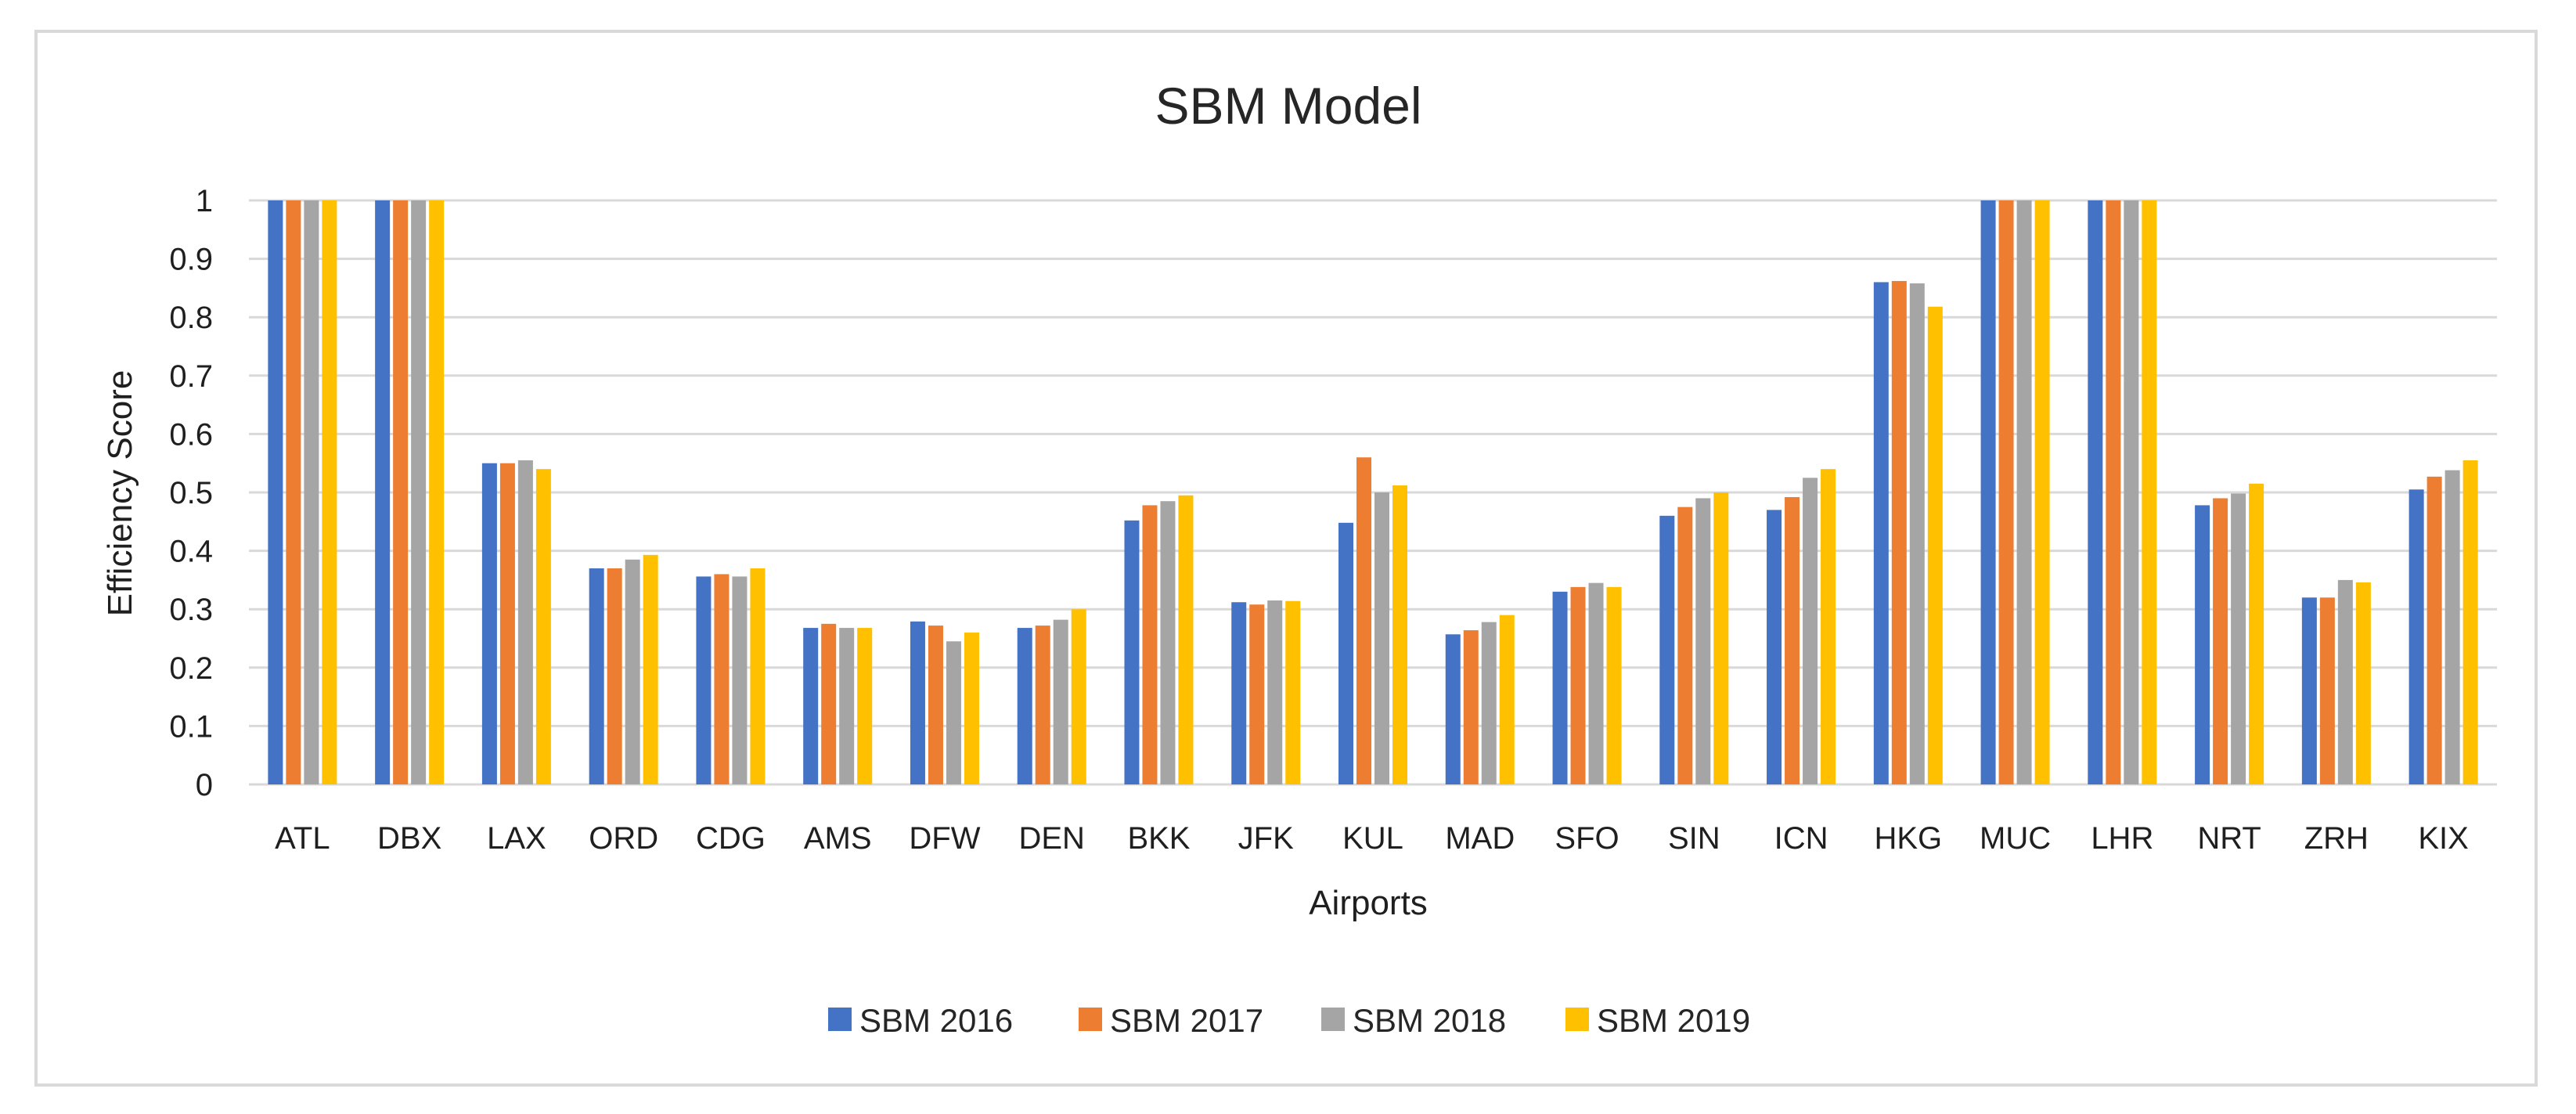  Describe the element at coordinates (1587, 838) in the screenshot. I see `x-tick-label: SFO` at that location.